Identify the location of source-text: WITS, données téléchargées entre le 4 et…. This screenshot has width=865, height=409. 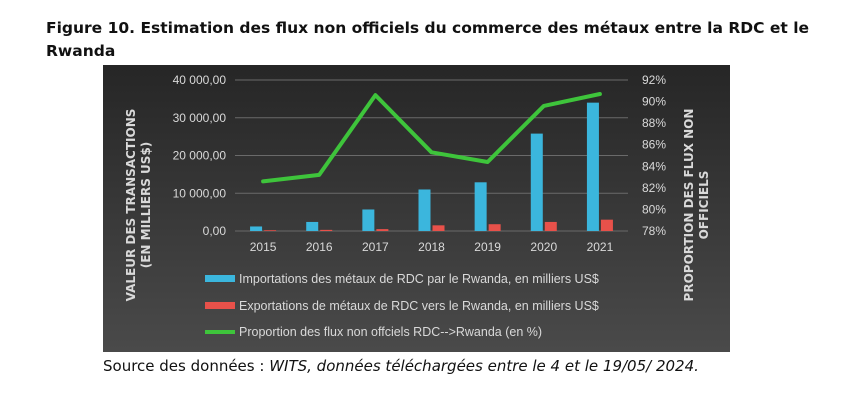
(484, 366).